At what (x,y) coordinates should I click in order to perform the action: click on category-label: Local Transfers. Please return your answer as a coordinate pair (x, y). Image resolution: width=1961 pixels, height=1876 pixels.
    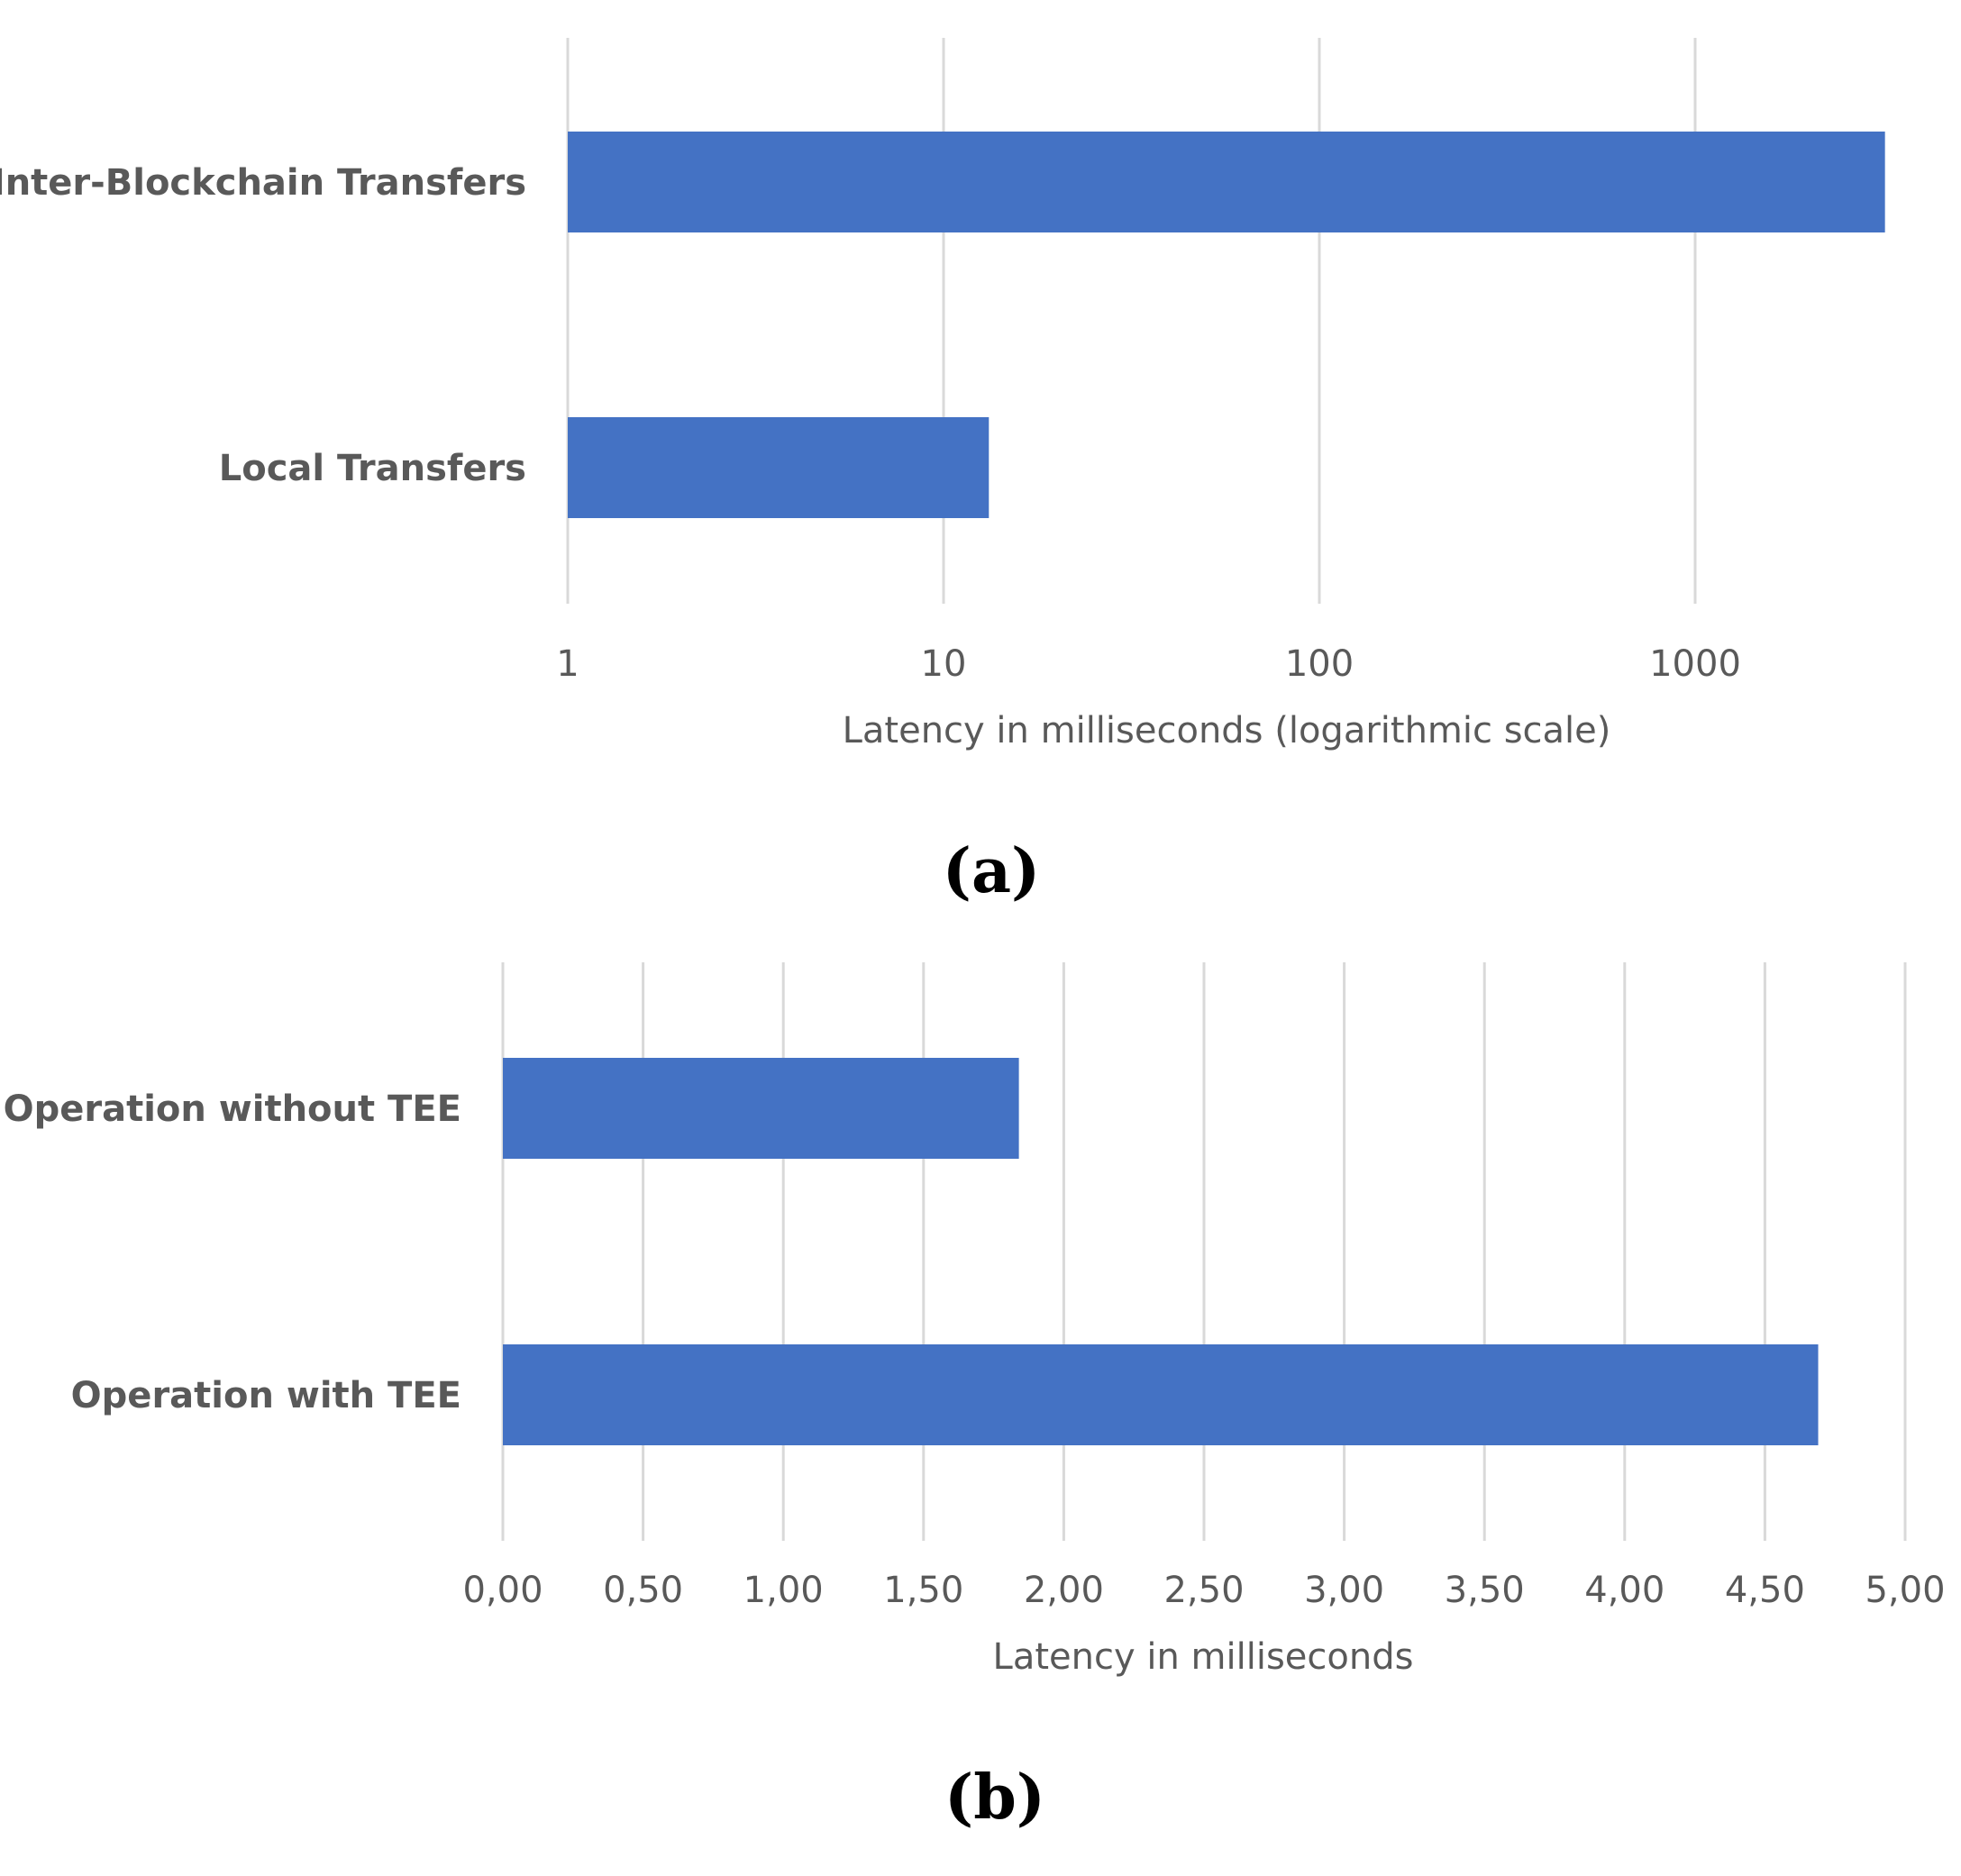
    Looking at the image, I should click on (373, 468).